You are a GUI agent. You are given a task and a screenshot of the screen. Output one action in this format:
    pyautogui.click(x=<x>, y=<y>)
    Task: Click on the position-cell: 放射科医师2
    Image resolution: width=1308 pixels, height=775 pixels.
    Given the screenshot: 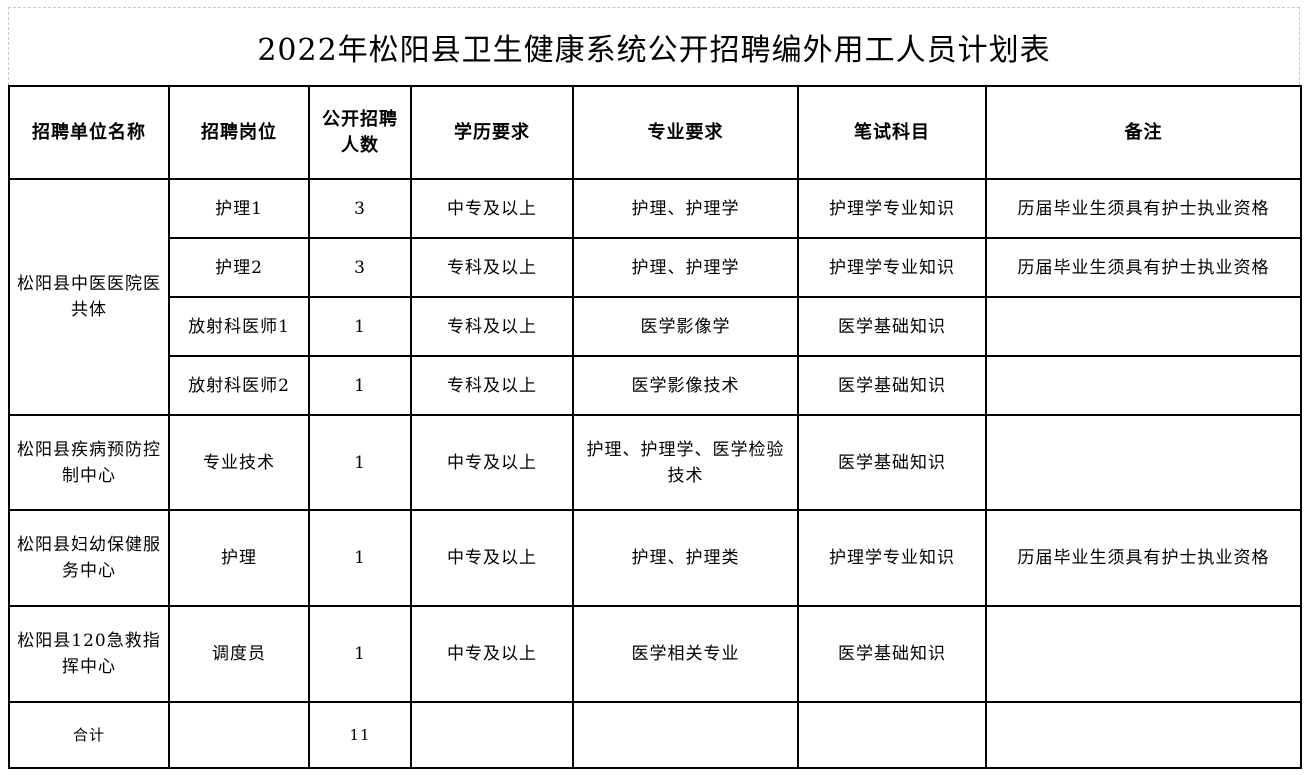 What is the action you would take?
    pyautogui.click(x=239, y=385)
    